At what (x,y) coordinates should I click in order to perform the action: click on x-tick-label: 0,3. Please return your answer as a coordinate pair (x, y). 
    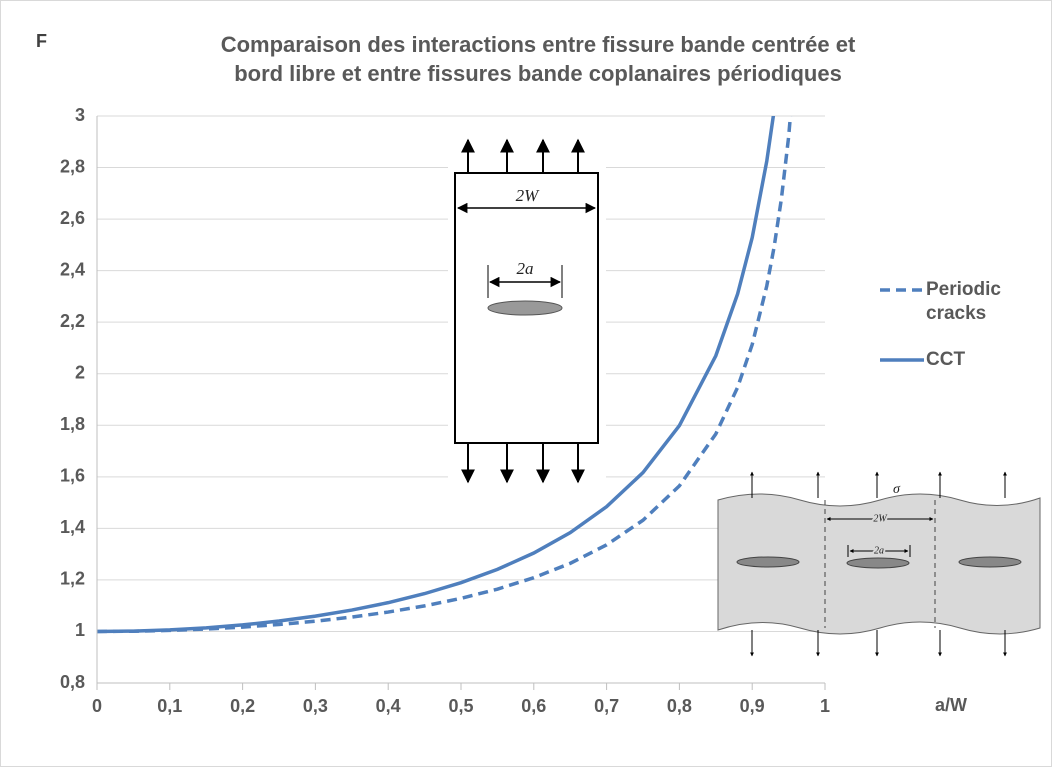
    Looking at the image, I should click on (315, 706).